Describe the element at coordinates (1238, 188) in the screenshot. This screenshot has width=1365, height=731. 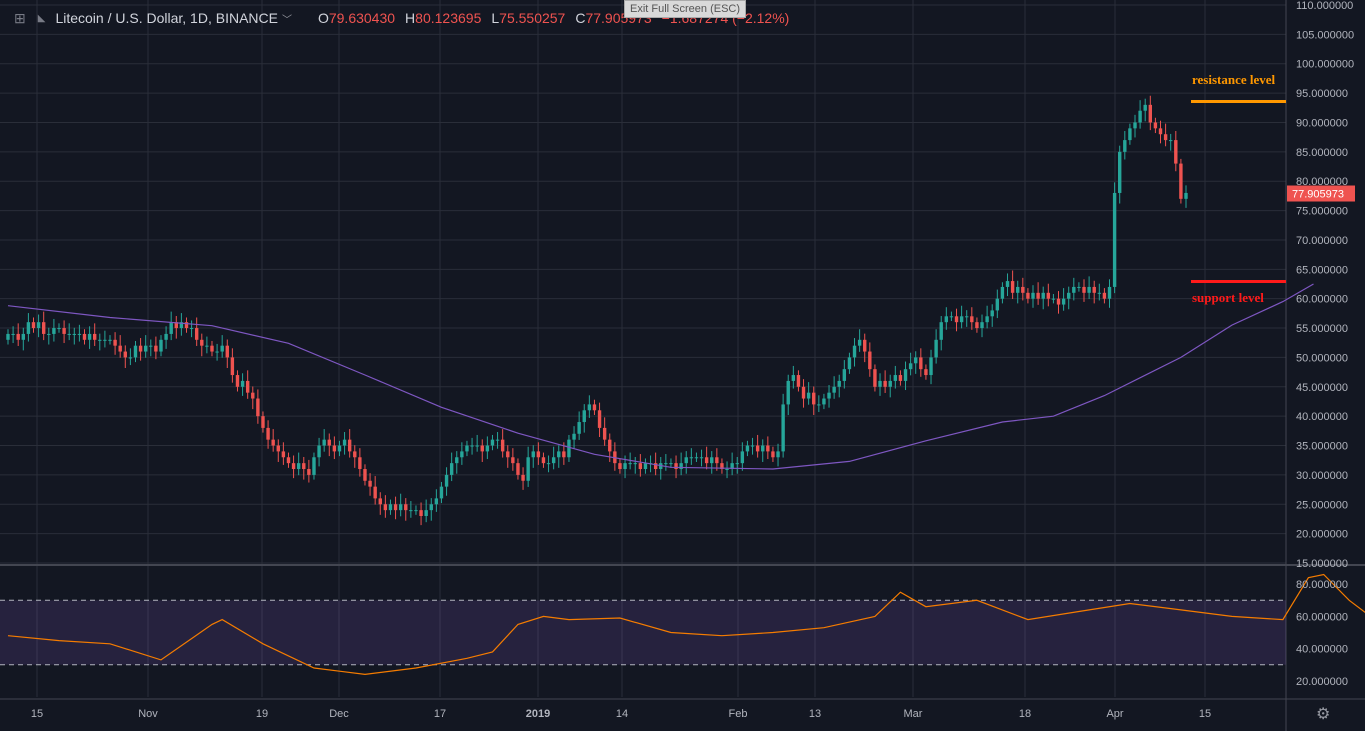
I see `annotations: resistance level support level` at that location.